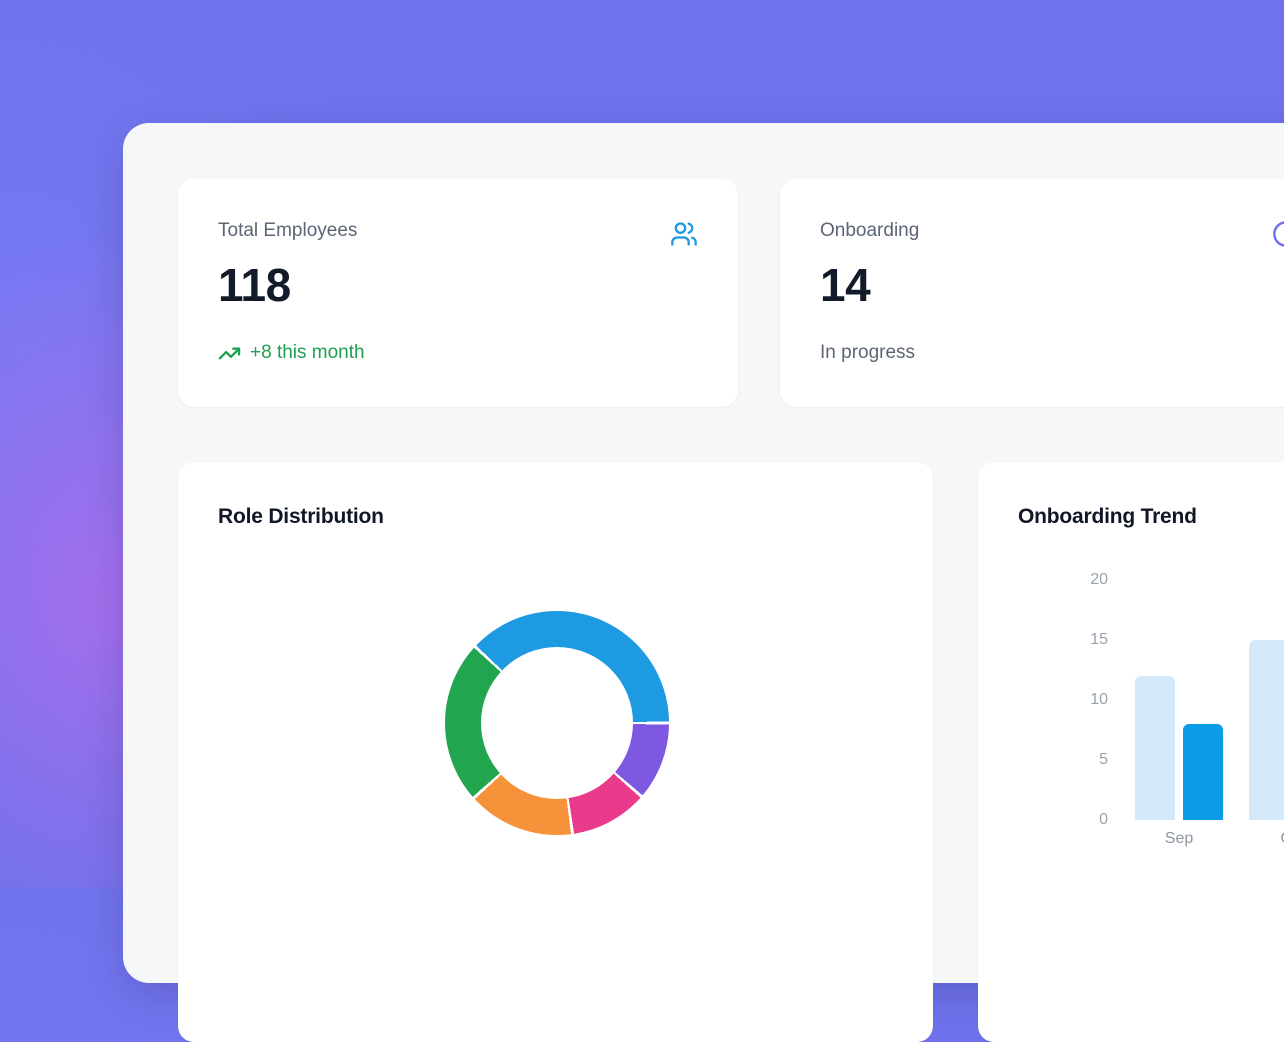 The width and height of the screenshot is (1284, 1042). What do you see at coordinates (684, 234) in the screenshot?
I see `users-icon` at bounding box center [684, 234].